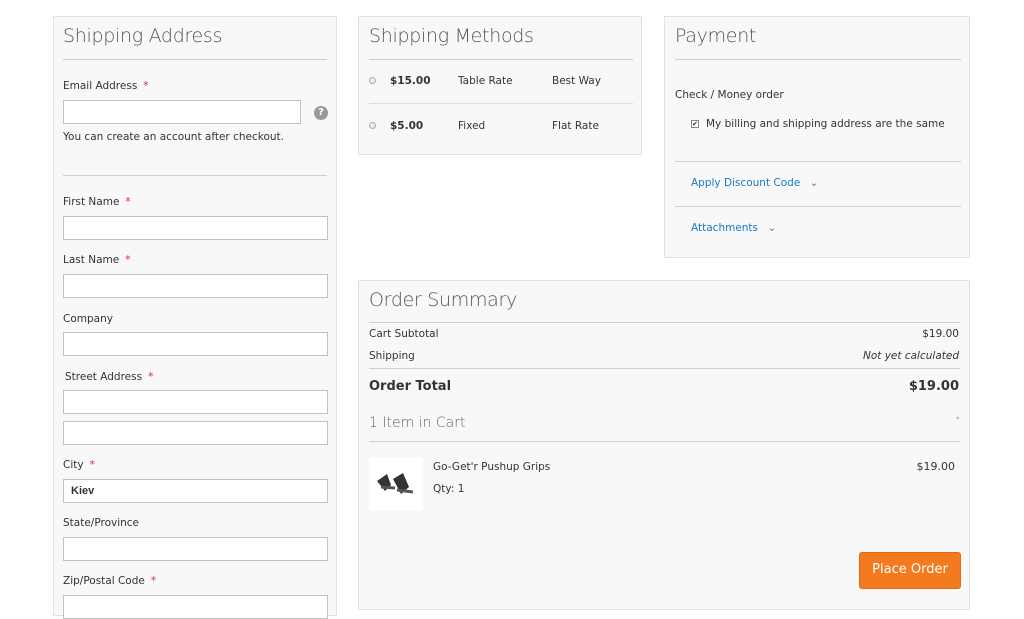 The width and height of the screenshot is (1024, 619). I want to click on apply-discount-text: Apply Discount Code, so click(746, 183).